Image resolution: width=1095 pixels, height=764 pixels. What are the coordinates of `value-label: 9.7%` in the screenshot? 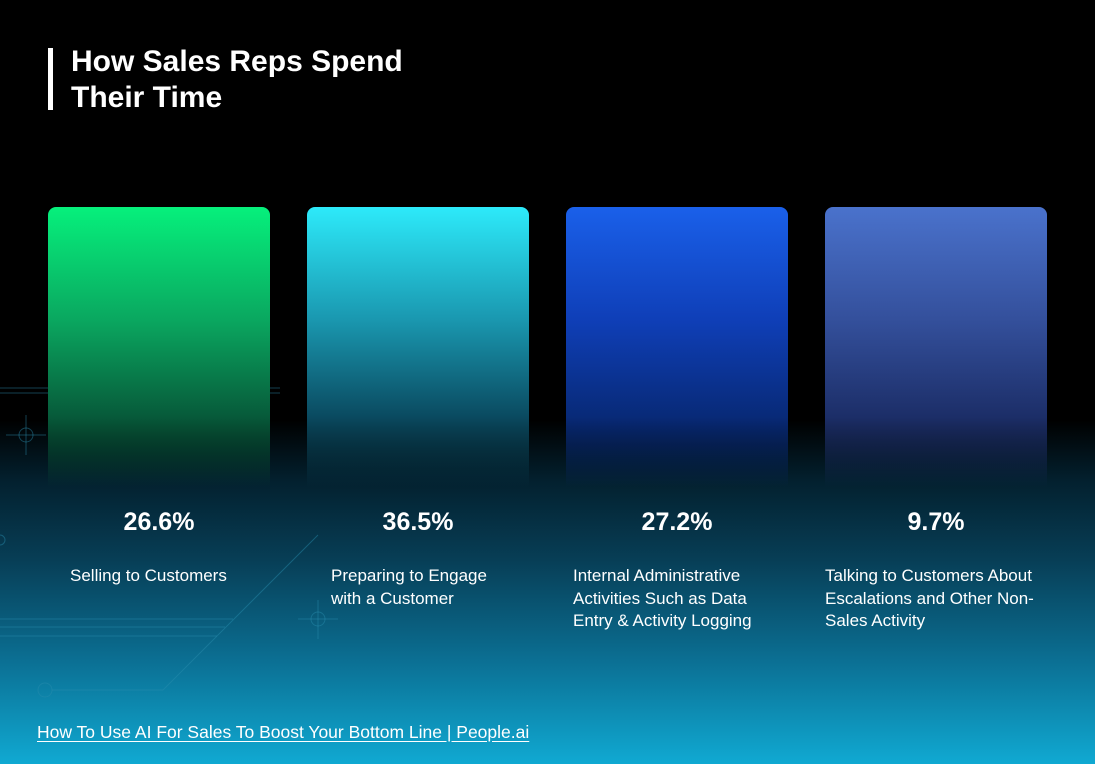 It's located at (936, 522).